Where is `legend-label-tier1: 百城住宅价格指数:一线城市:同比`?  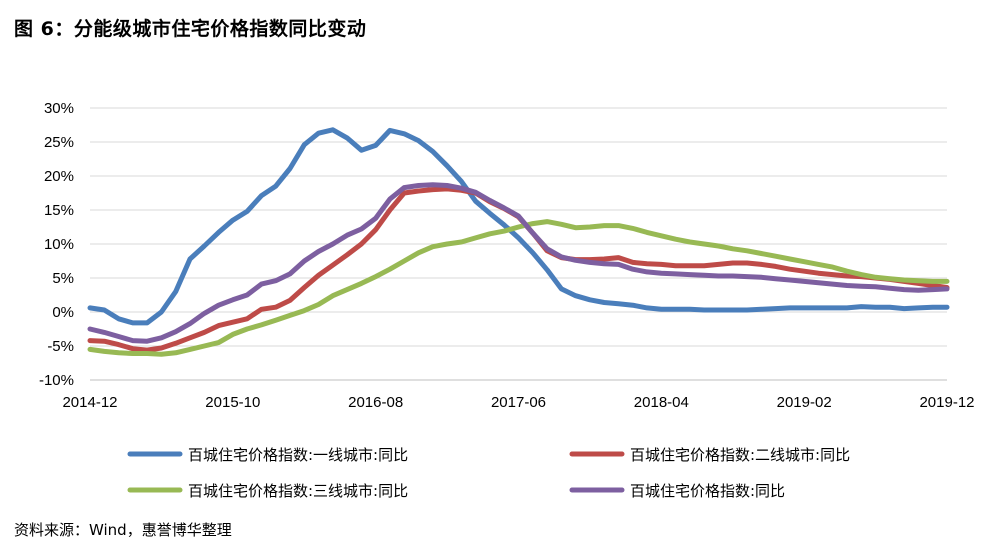
legend-label-tier1: 百城住宅价格指数:一线城市:同比 is located at coordinates (298, 455).